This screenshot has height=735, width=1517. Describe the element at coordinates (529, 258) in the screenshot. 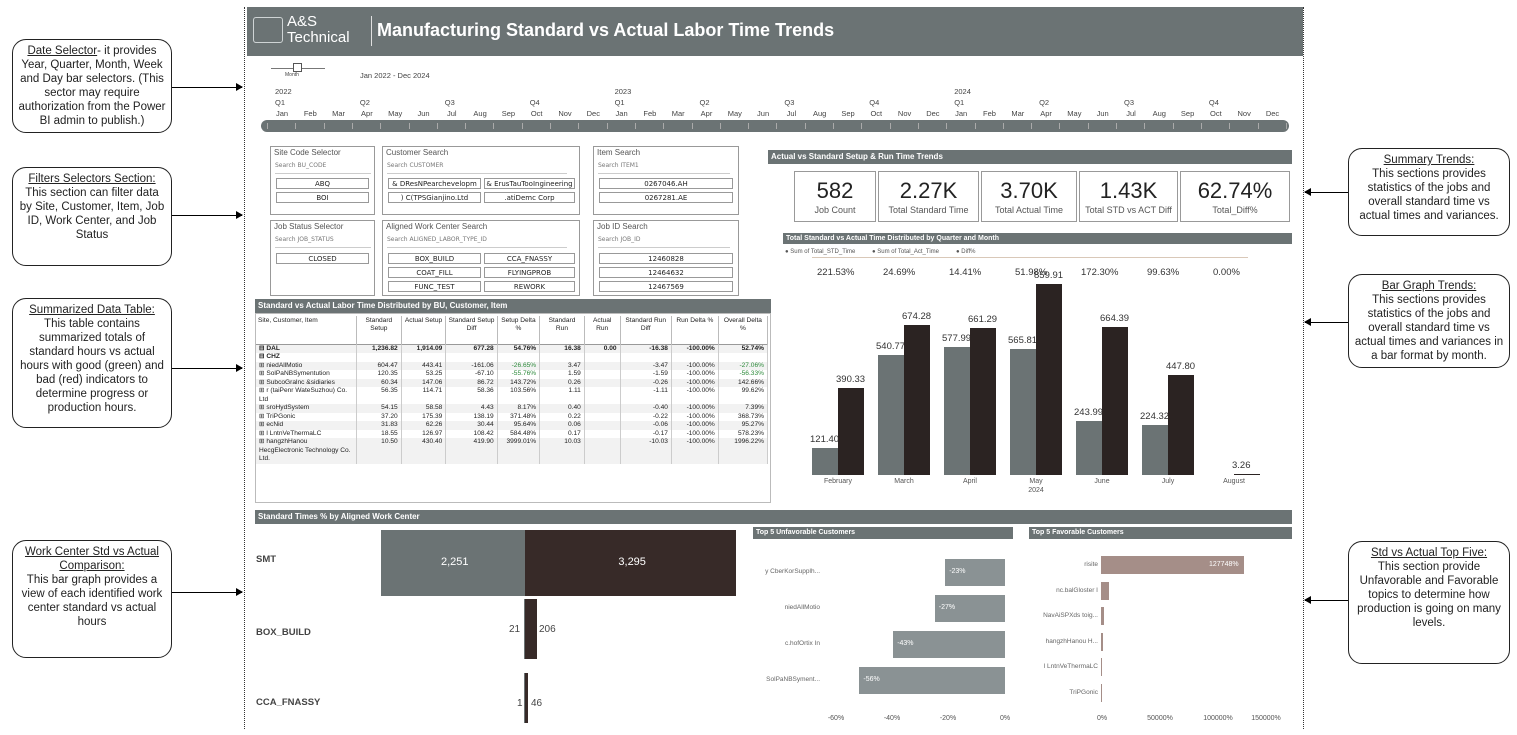

I see `workcenter-option: CCA_FNASSY` at that location.